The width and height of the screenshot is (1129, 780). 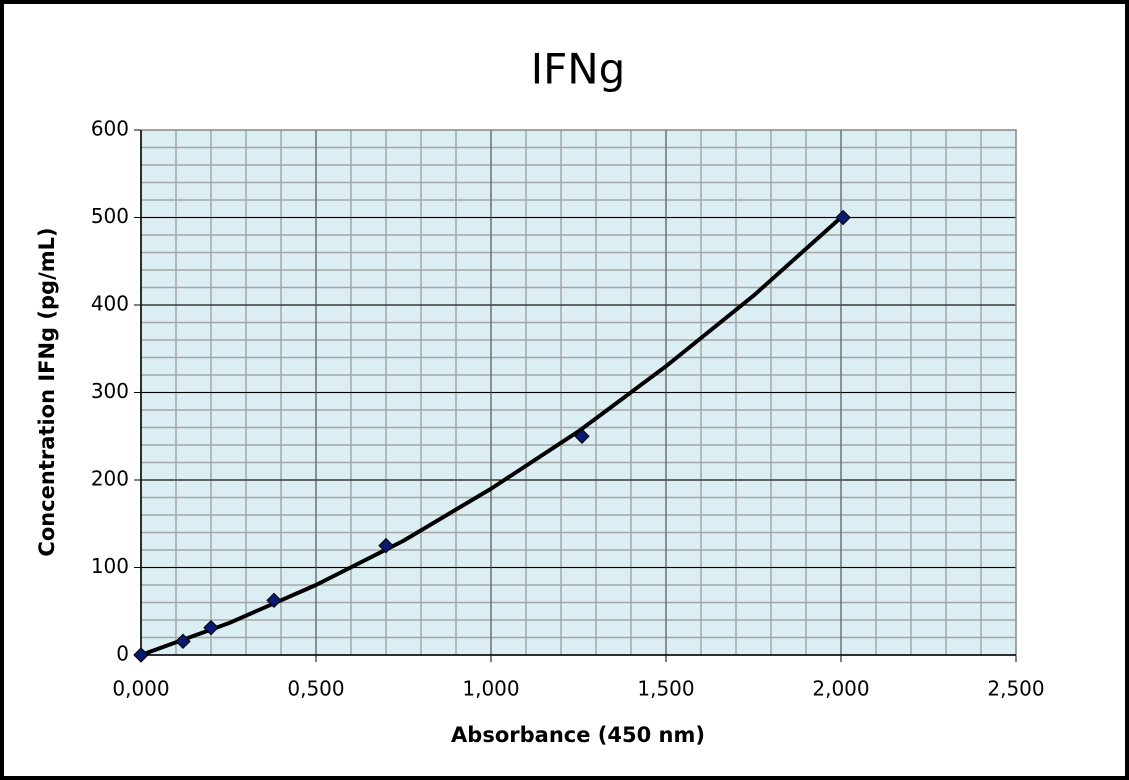 What do you see at coordinates (840, 689) in the screenshot?
I see `x-tick-label: 2,000` at bounding box center [840, 689].